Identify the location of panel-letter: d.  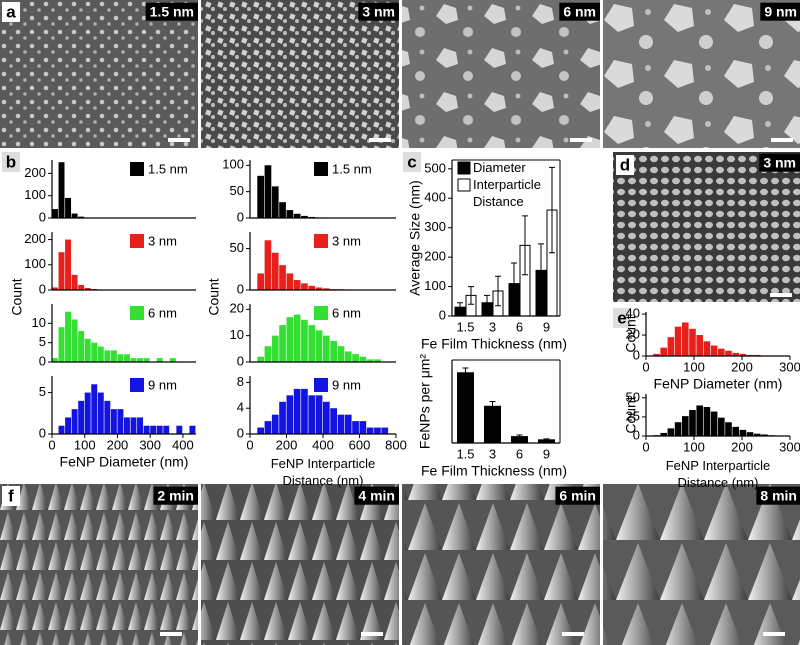
(625, 164).